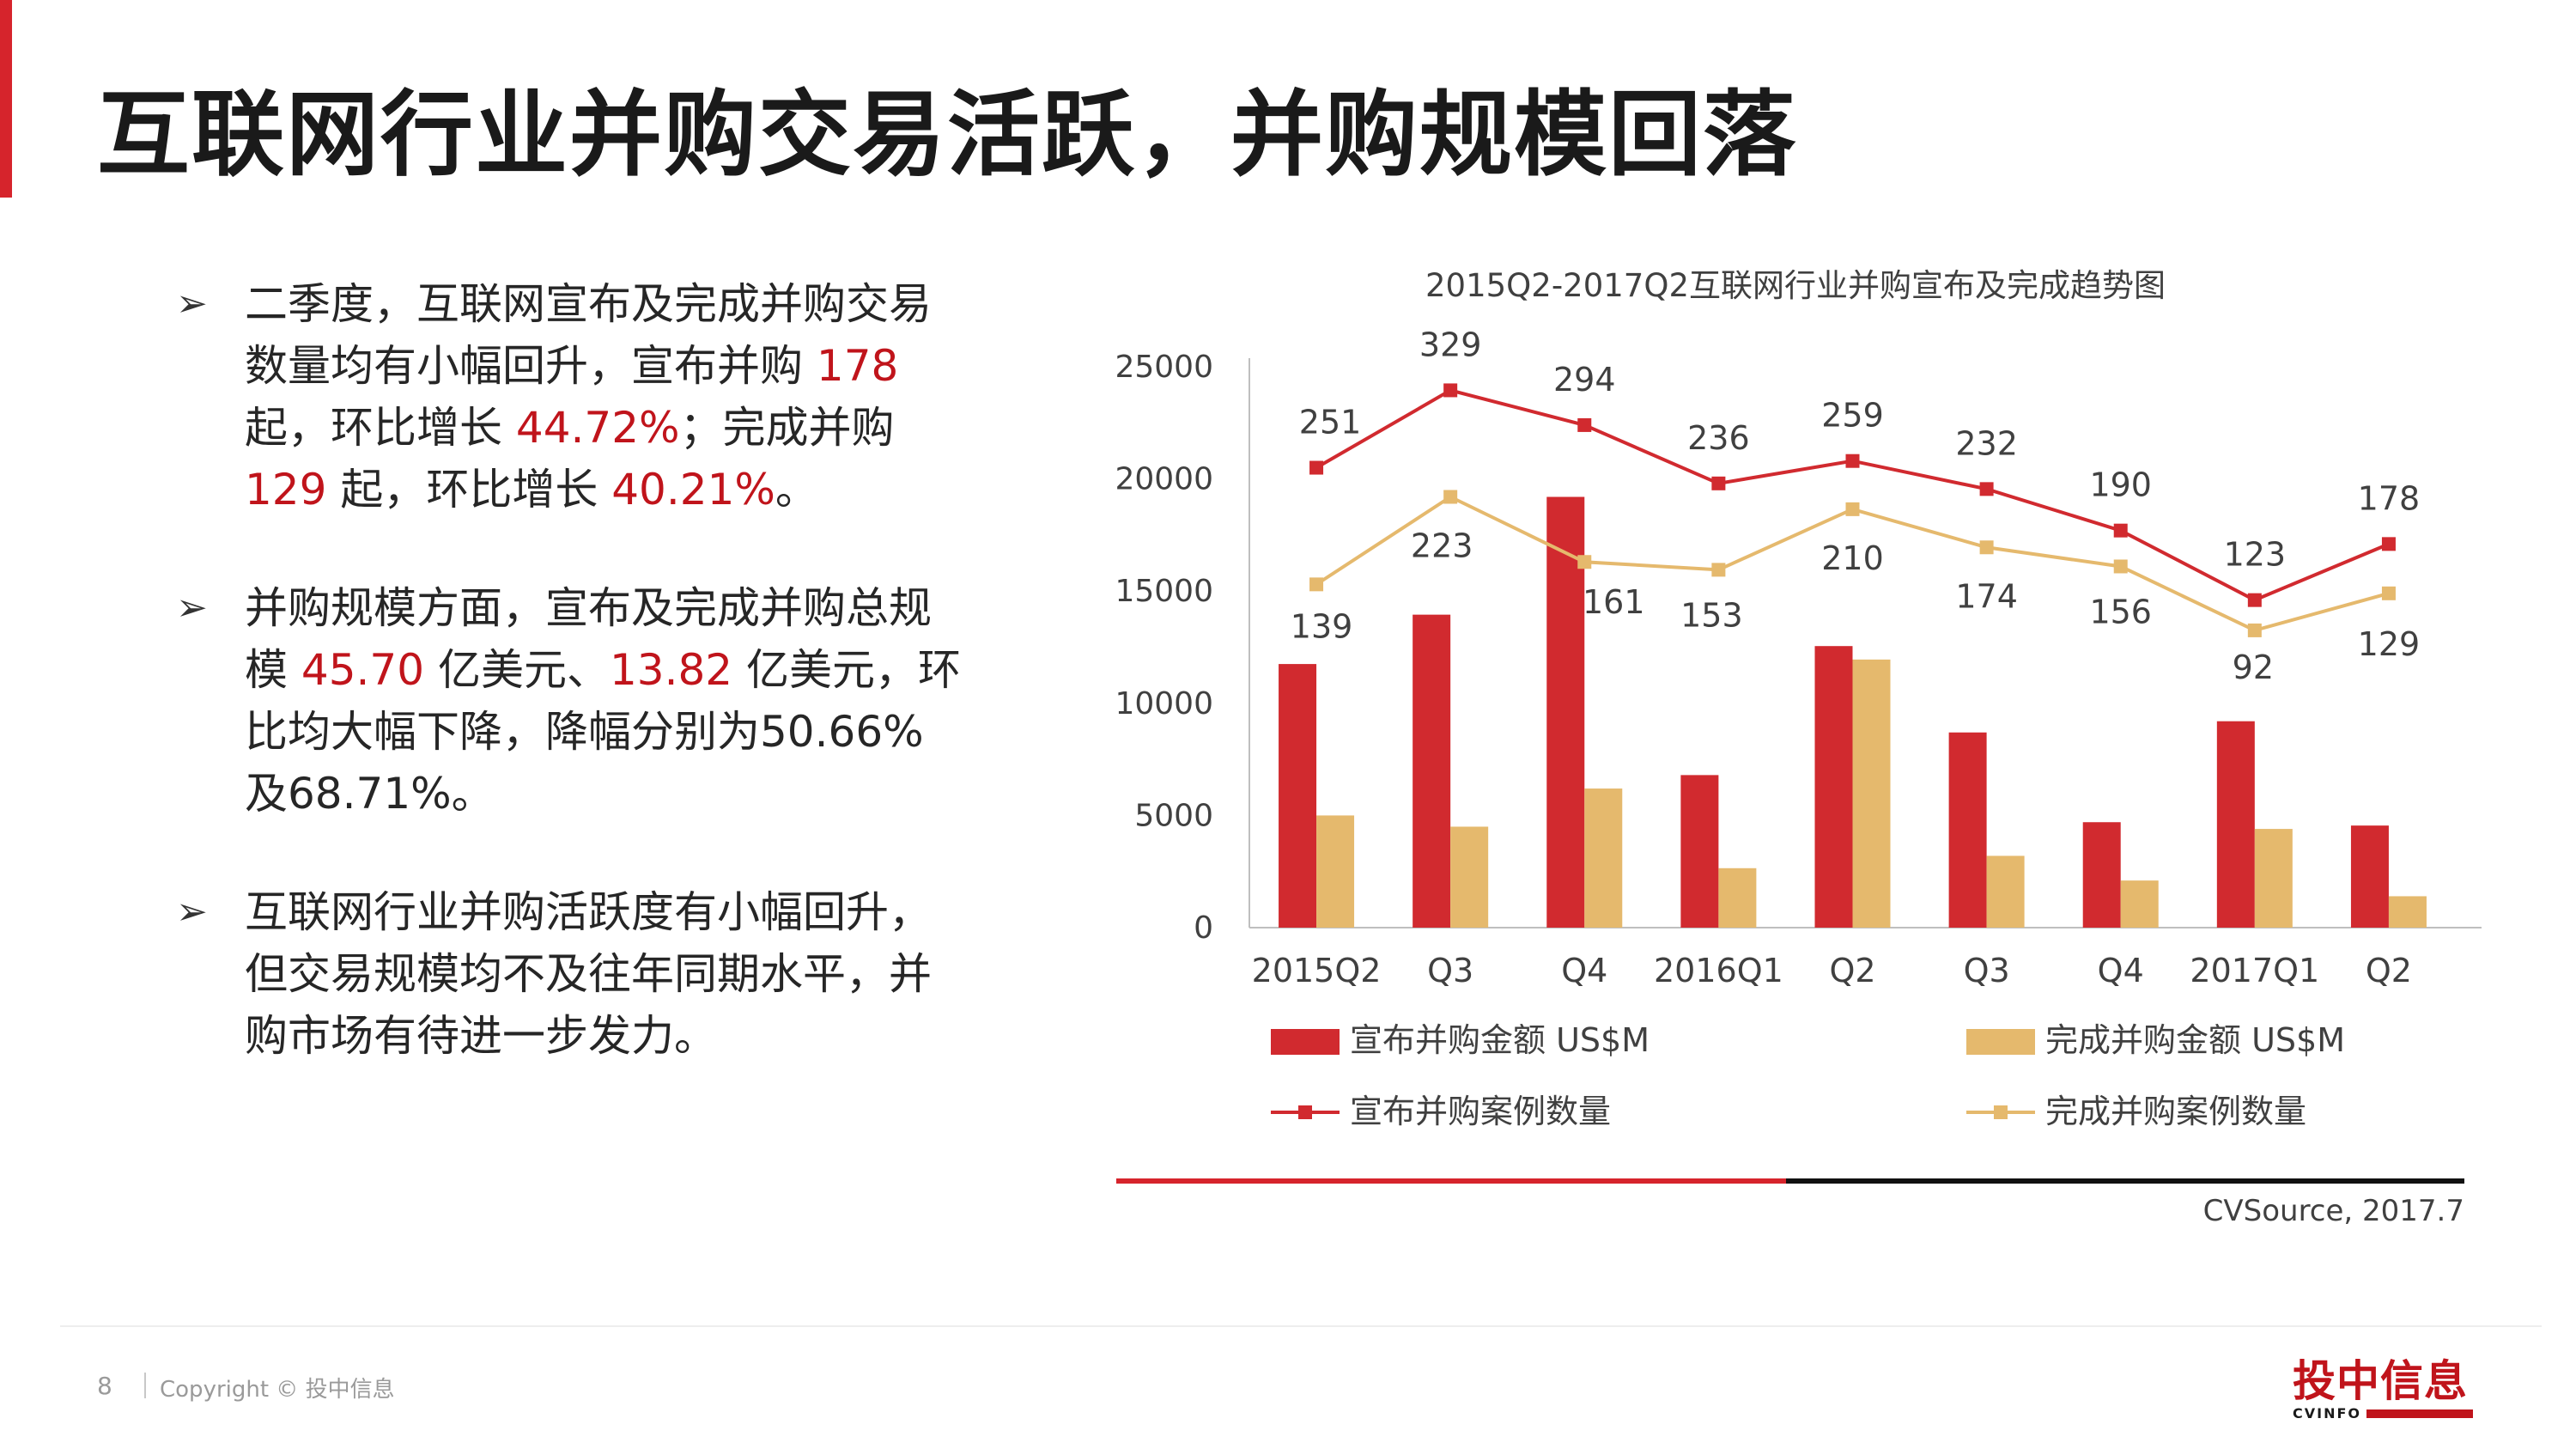 The height and width of the screenshot is (1449, 2576). I want to click on footer-separator, so click(145, 1385).